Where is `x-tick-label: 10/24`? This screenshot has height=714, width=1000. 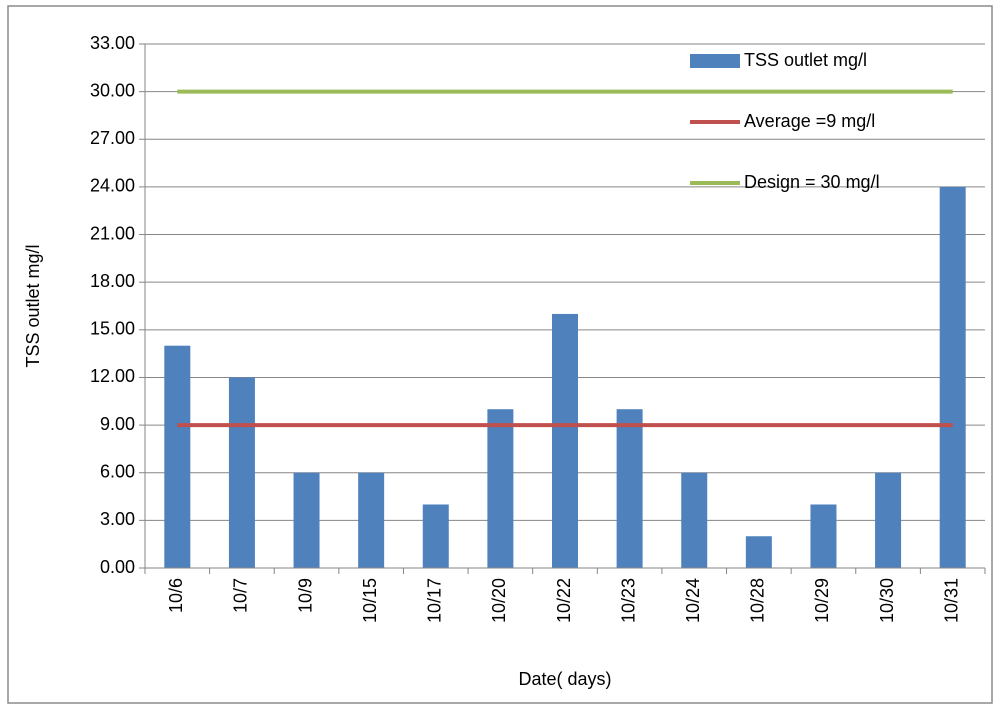 x-tick-label: 10/24 is located at coordinates (693, 600).